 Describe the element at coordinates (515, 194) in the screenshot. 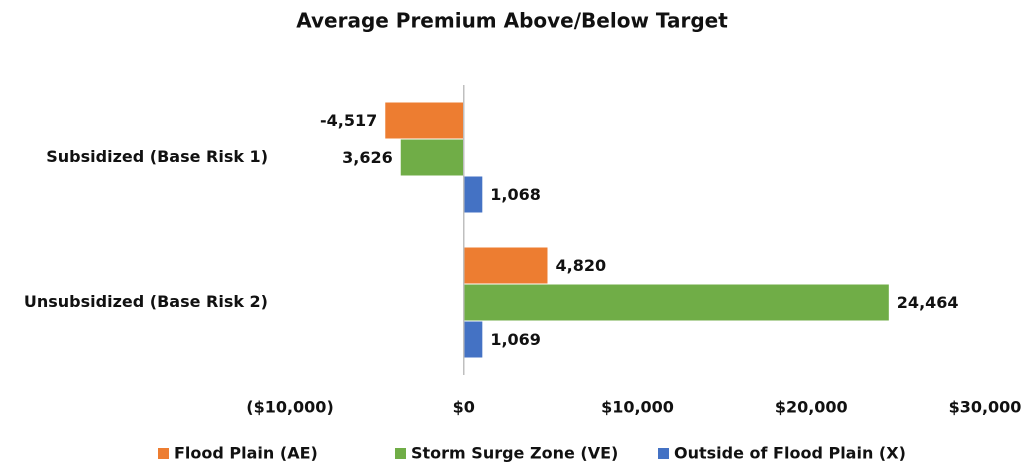

I see `data-label: 1,068` at that location.